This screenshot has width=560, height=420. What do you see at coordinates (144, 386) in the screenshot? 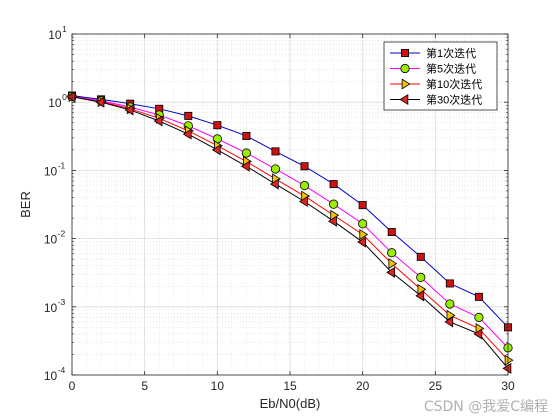
I see `x-tick-label: 5` at bounding box center [144, 386].